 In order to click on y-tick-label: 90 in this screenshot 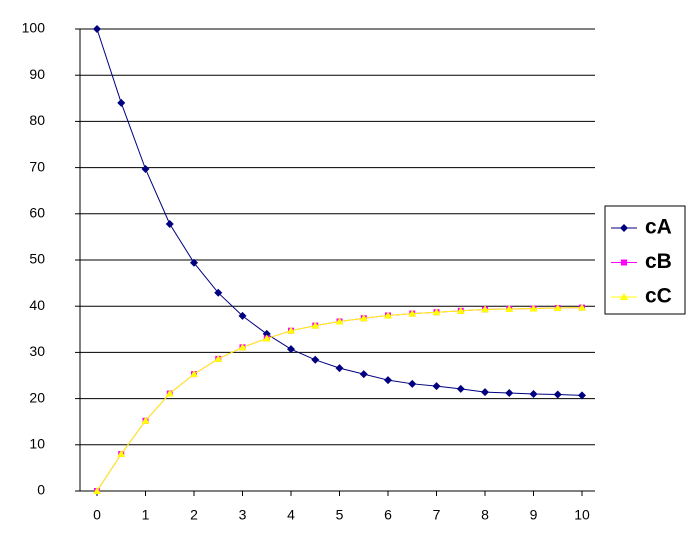, I will do `click(37, 74)`.